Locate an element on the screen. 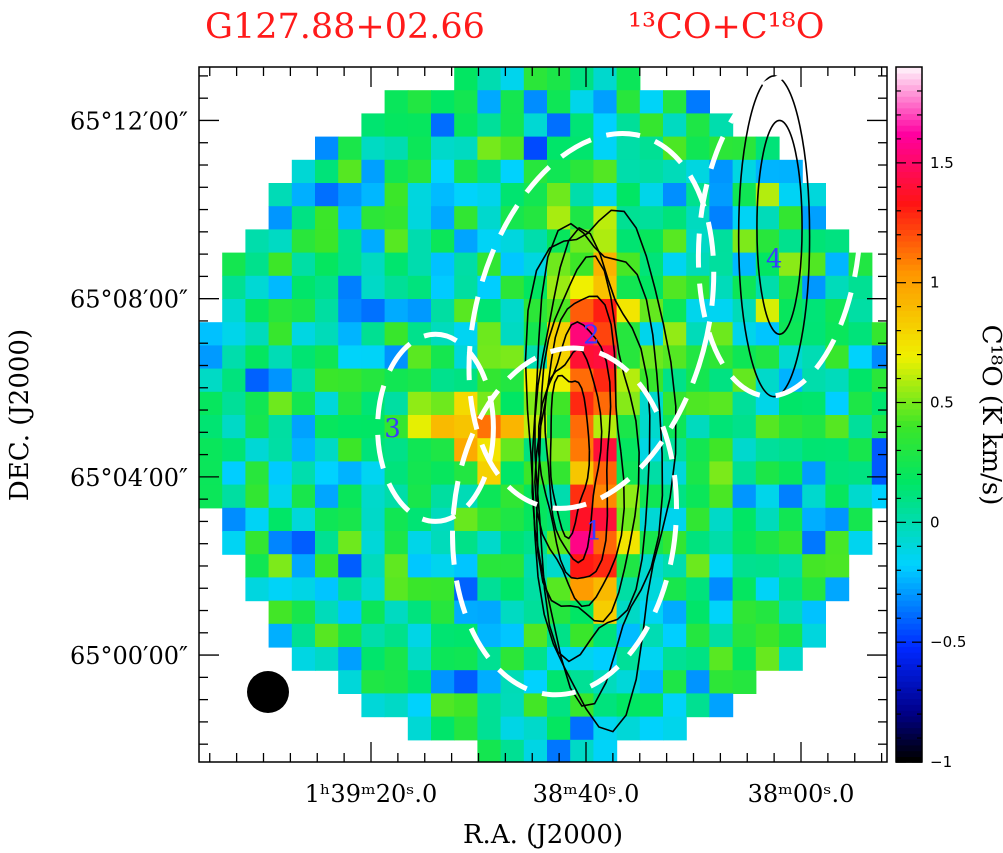 This screenshot has width=1003, height=853. clump-label: 4 is located at coordinates (774, 260).